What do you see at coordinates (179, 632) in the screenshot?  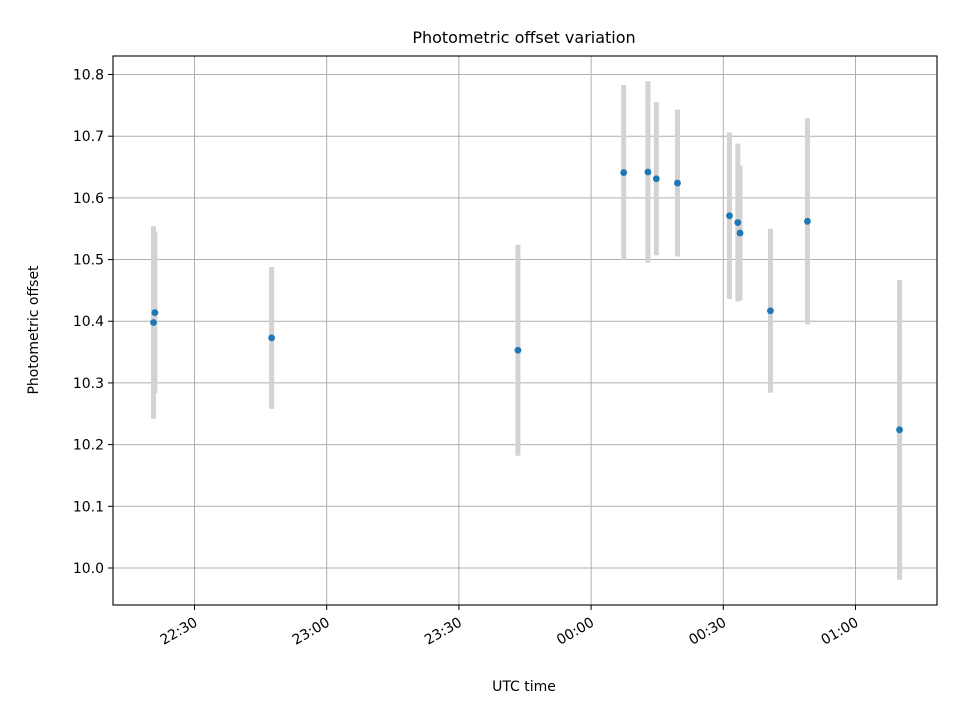 I see `x-tick-label: 22:30` at bounding box center [179, 632].